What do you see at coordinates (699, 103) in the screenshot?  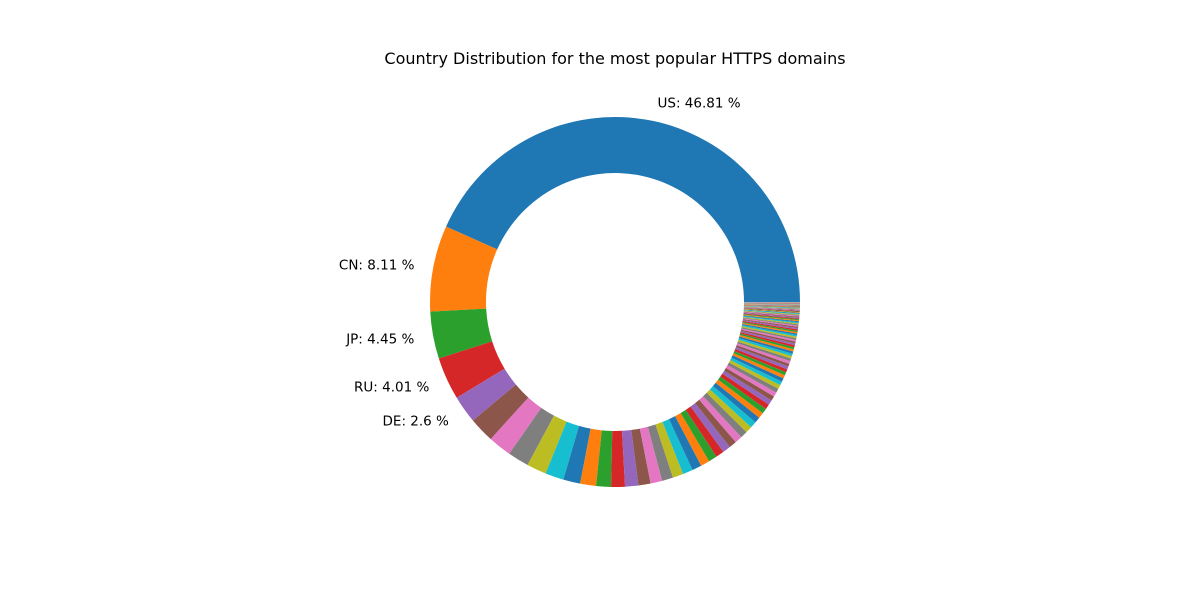 I see `slice-label-us: US: 46.81 %` at bounding box center [699, 103].